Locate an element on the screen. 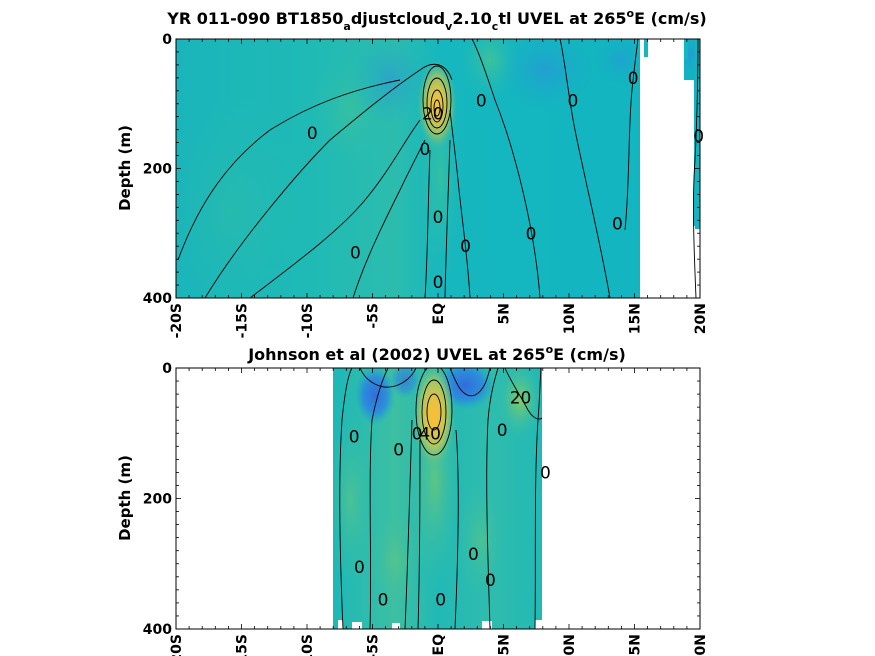 The image size is (875, 656). heatmap-field is located at coordinates (437, 498).